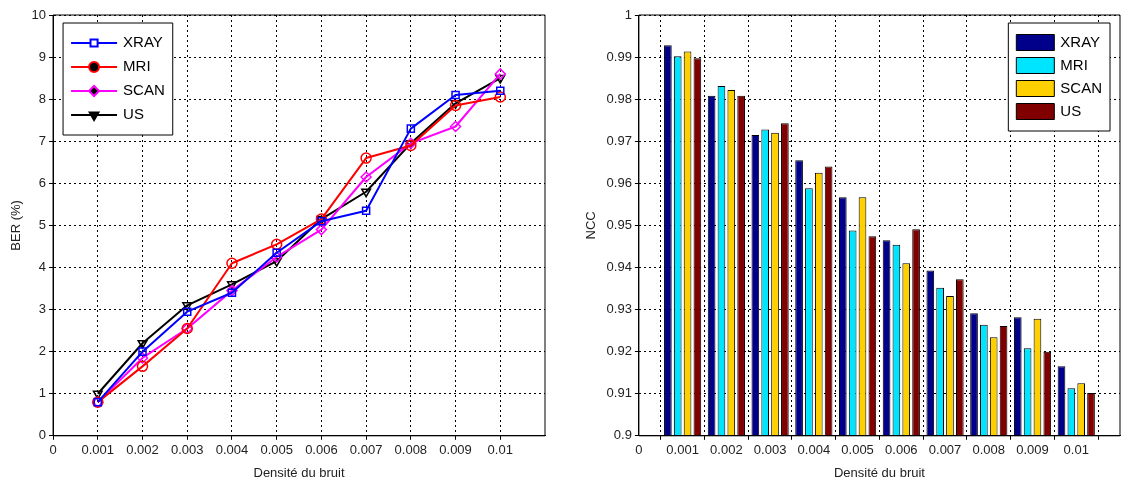 This screenshot has width=1135, height=493. What do you see at coordinates (619, 267) in the screenshot?
I see `y-tick-label: 0.94` at bounding box center [619, 267].